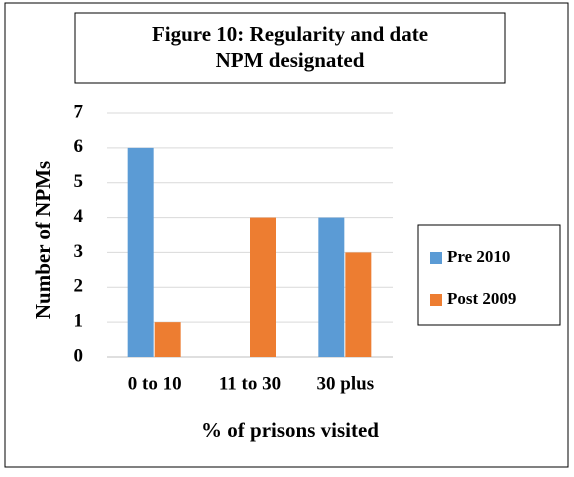 The image size is (574, 477). I want to click on legend-label: Post 2009, so click(481, 298).